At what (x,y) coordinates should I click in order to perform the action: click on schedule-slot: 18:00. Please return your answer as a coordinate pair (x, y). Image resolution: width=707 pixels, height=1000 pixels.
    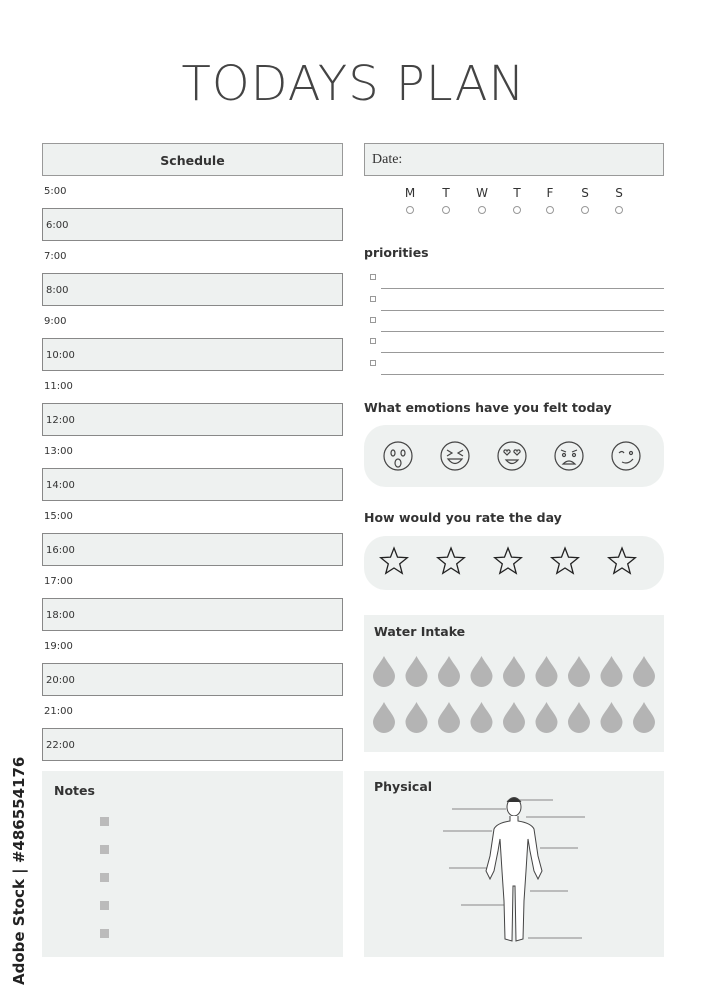
    Looking at the image, I should click on (192, 614).